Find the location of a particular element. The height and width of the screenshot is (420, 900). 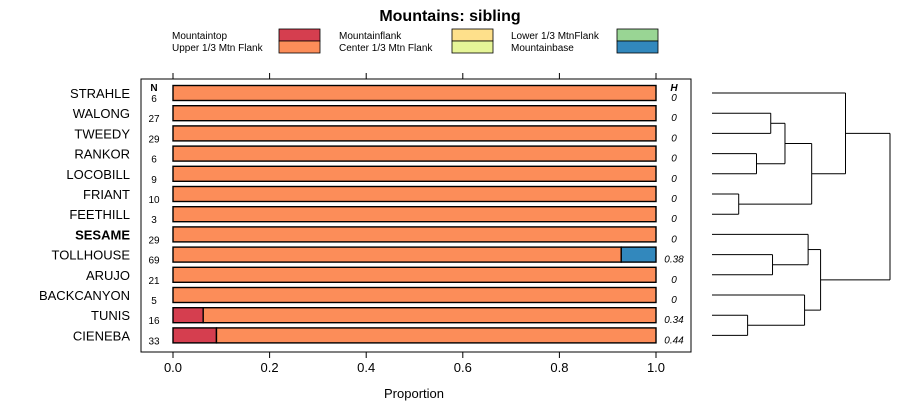

label-arujo: ARUJO is located at coordinates (108, 275).